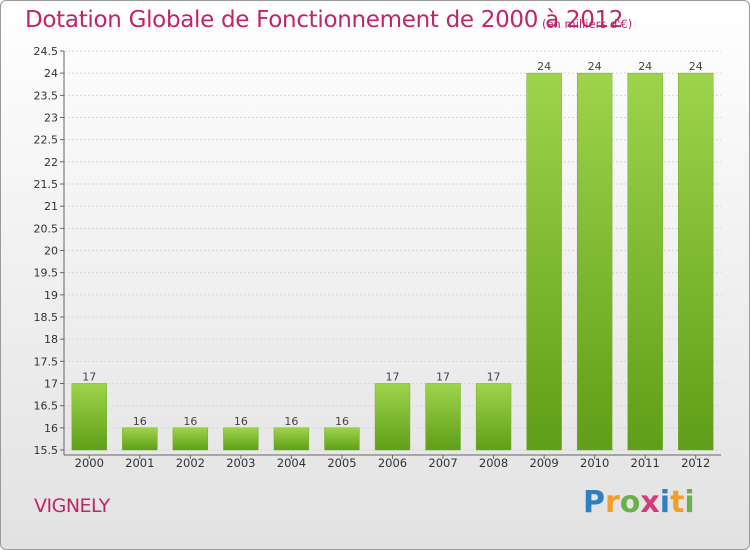 The height and width of the screenshot is (550, 750). I want to click on chart-subtitle: (en milliers d'€), so click(587, 24).